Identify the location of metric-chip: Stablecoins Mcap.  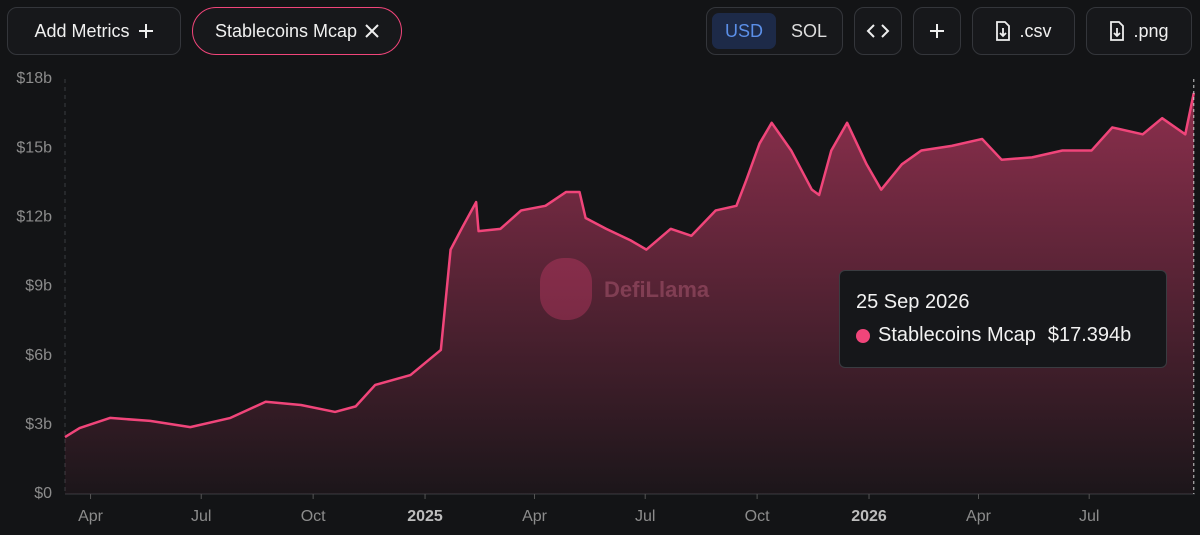
(297, 31).